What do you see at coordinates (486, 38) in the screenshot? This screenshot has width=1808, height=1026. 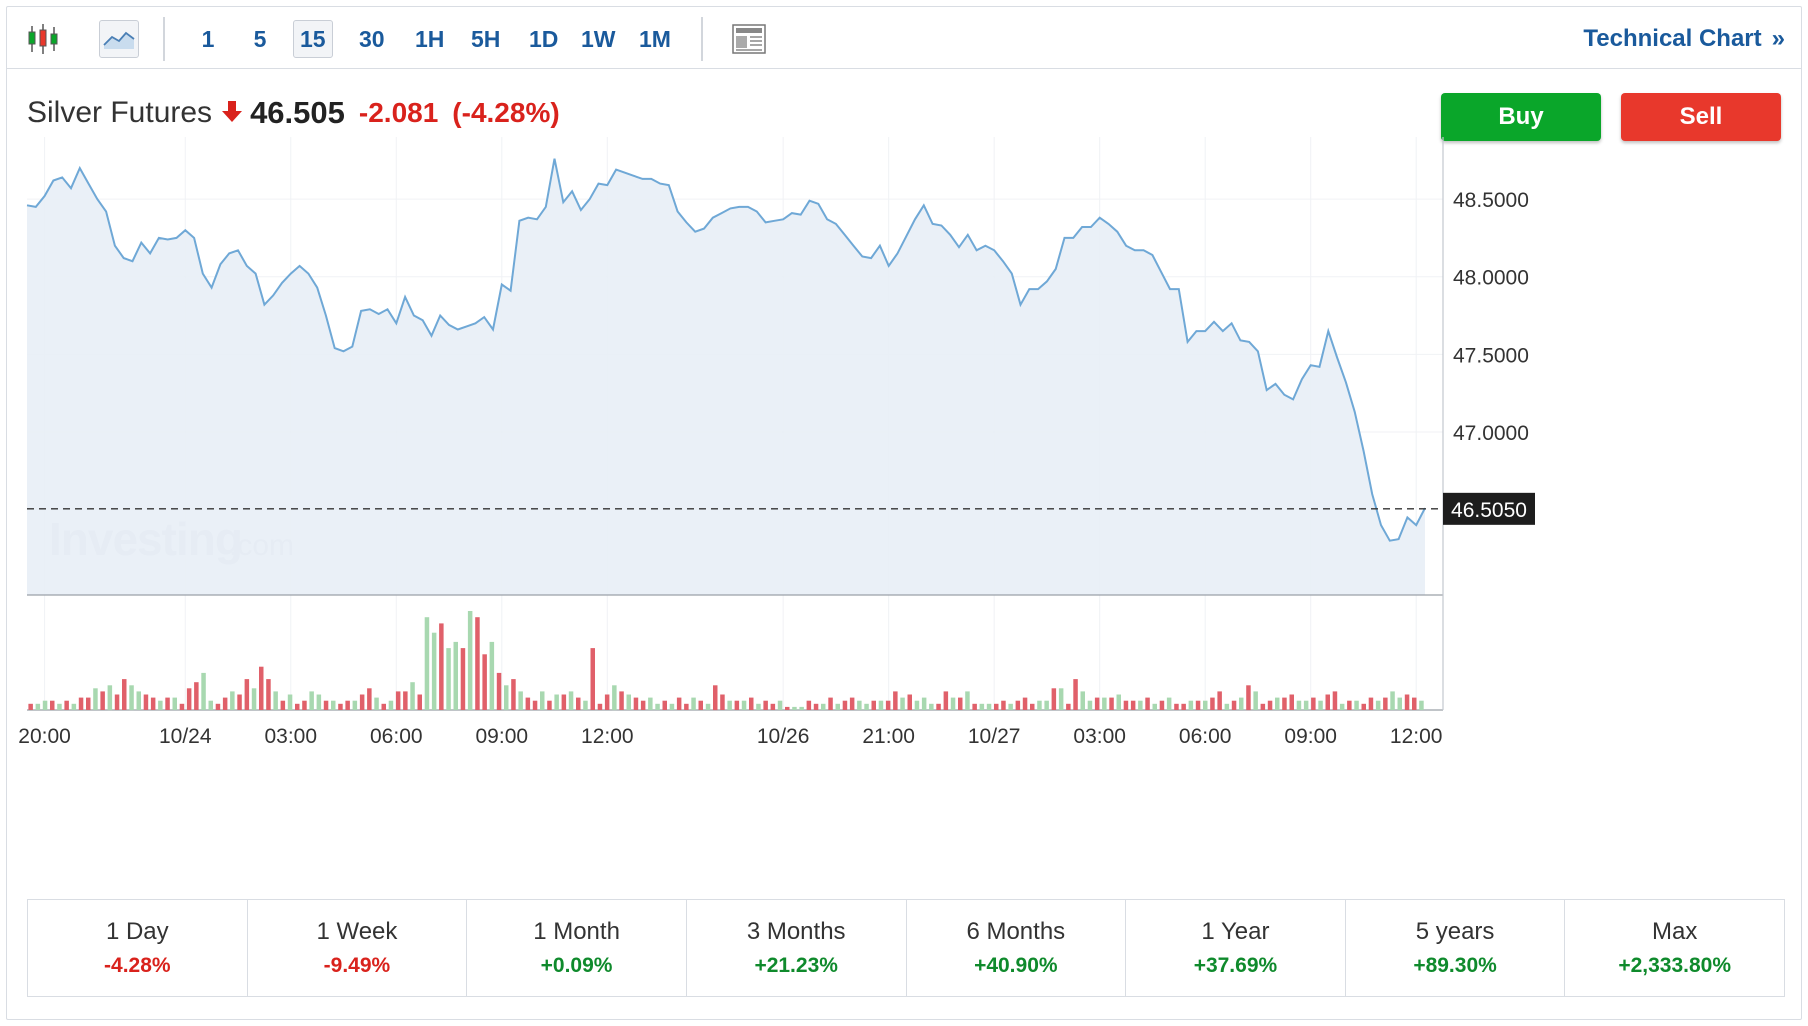 I see `timeframe-5h: 5H` at bounding box center [486, 38].